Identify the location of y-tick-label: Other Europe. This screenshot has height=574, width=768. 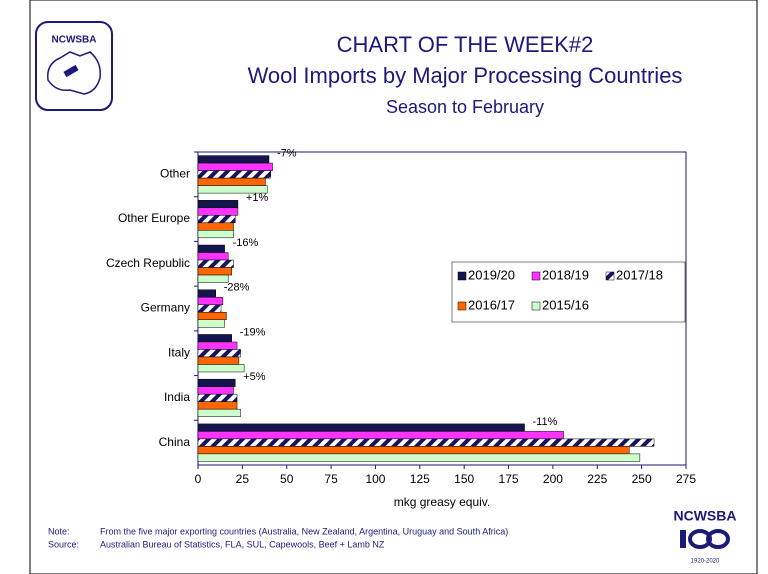
(154, 218).